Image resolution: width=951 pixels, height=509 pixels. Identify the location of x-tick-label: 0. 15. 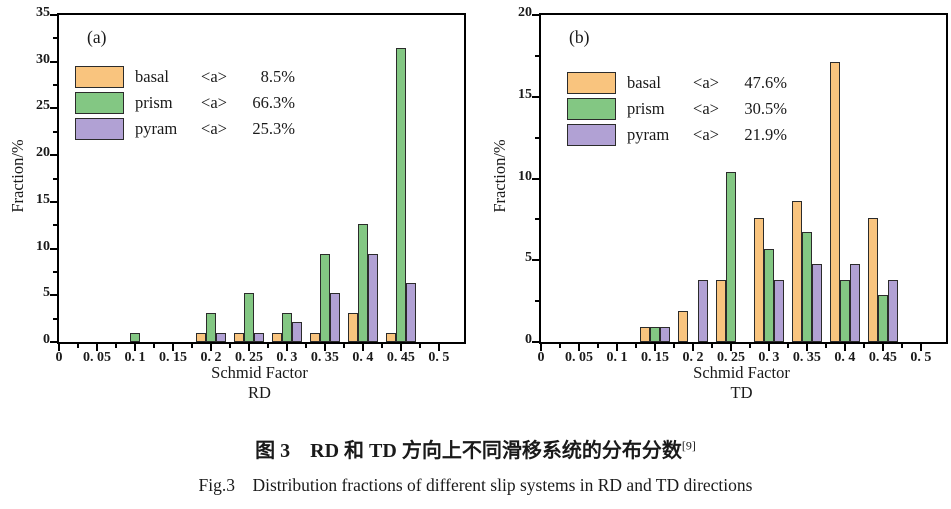
(172, 357).